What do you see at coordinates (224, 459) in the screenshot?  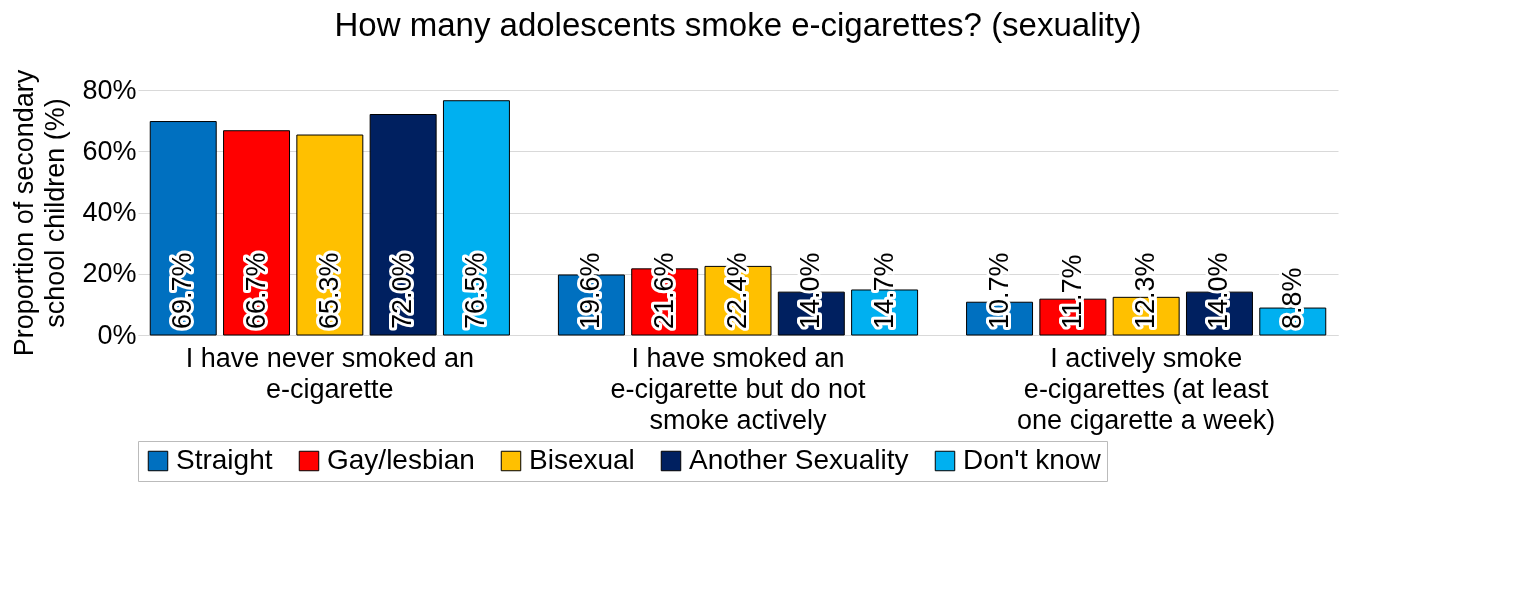 I see `legend-label: Straight` at bounding box center [224, 459].